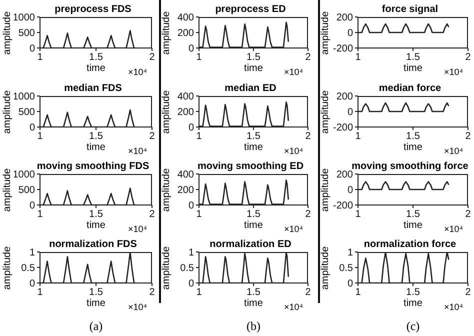 The image size is (474, 336). What do you see at coordinates (254, 326) in the screenshot?
I see `text: (b)` at bounding box center [254, 326].